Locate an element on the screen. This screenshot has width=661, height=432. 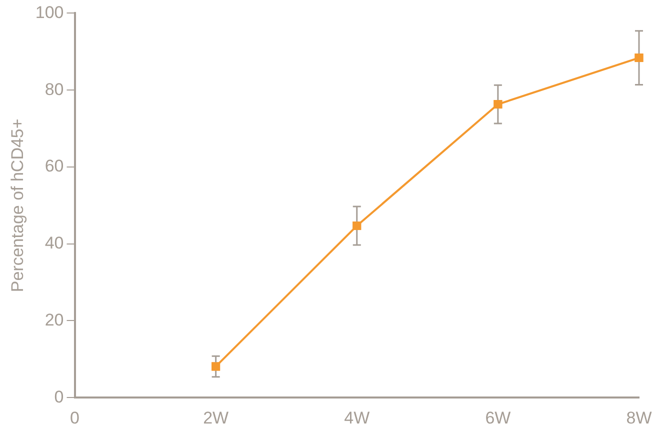
y-tick-label: 80 is located at coordinates (54, 89).